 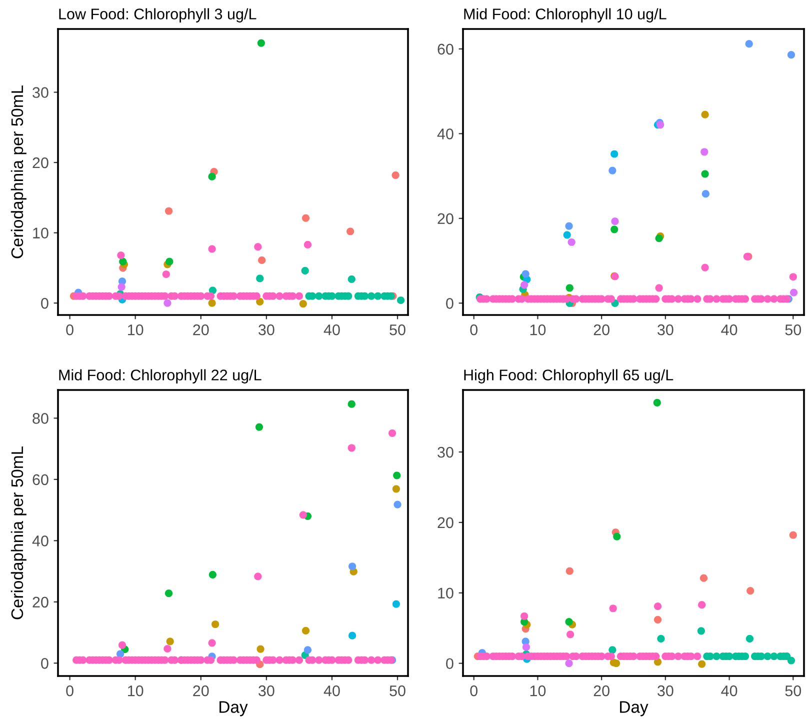 I want to click on y-tick-label: 80, so click(x=40, y=418).